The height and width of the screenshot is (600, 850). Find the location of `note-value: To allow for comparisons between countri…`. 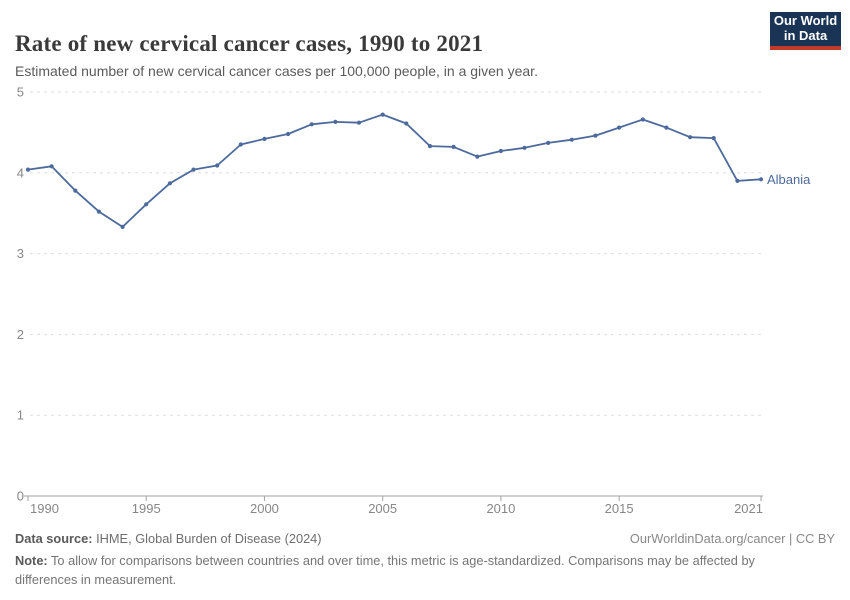

note-value: To allow for comparisons between countri… is located at coordinates (385, 570).